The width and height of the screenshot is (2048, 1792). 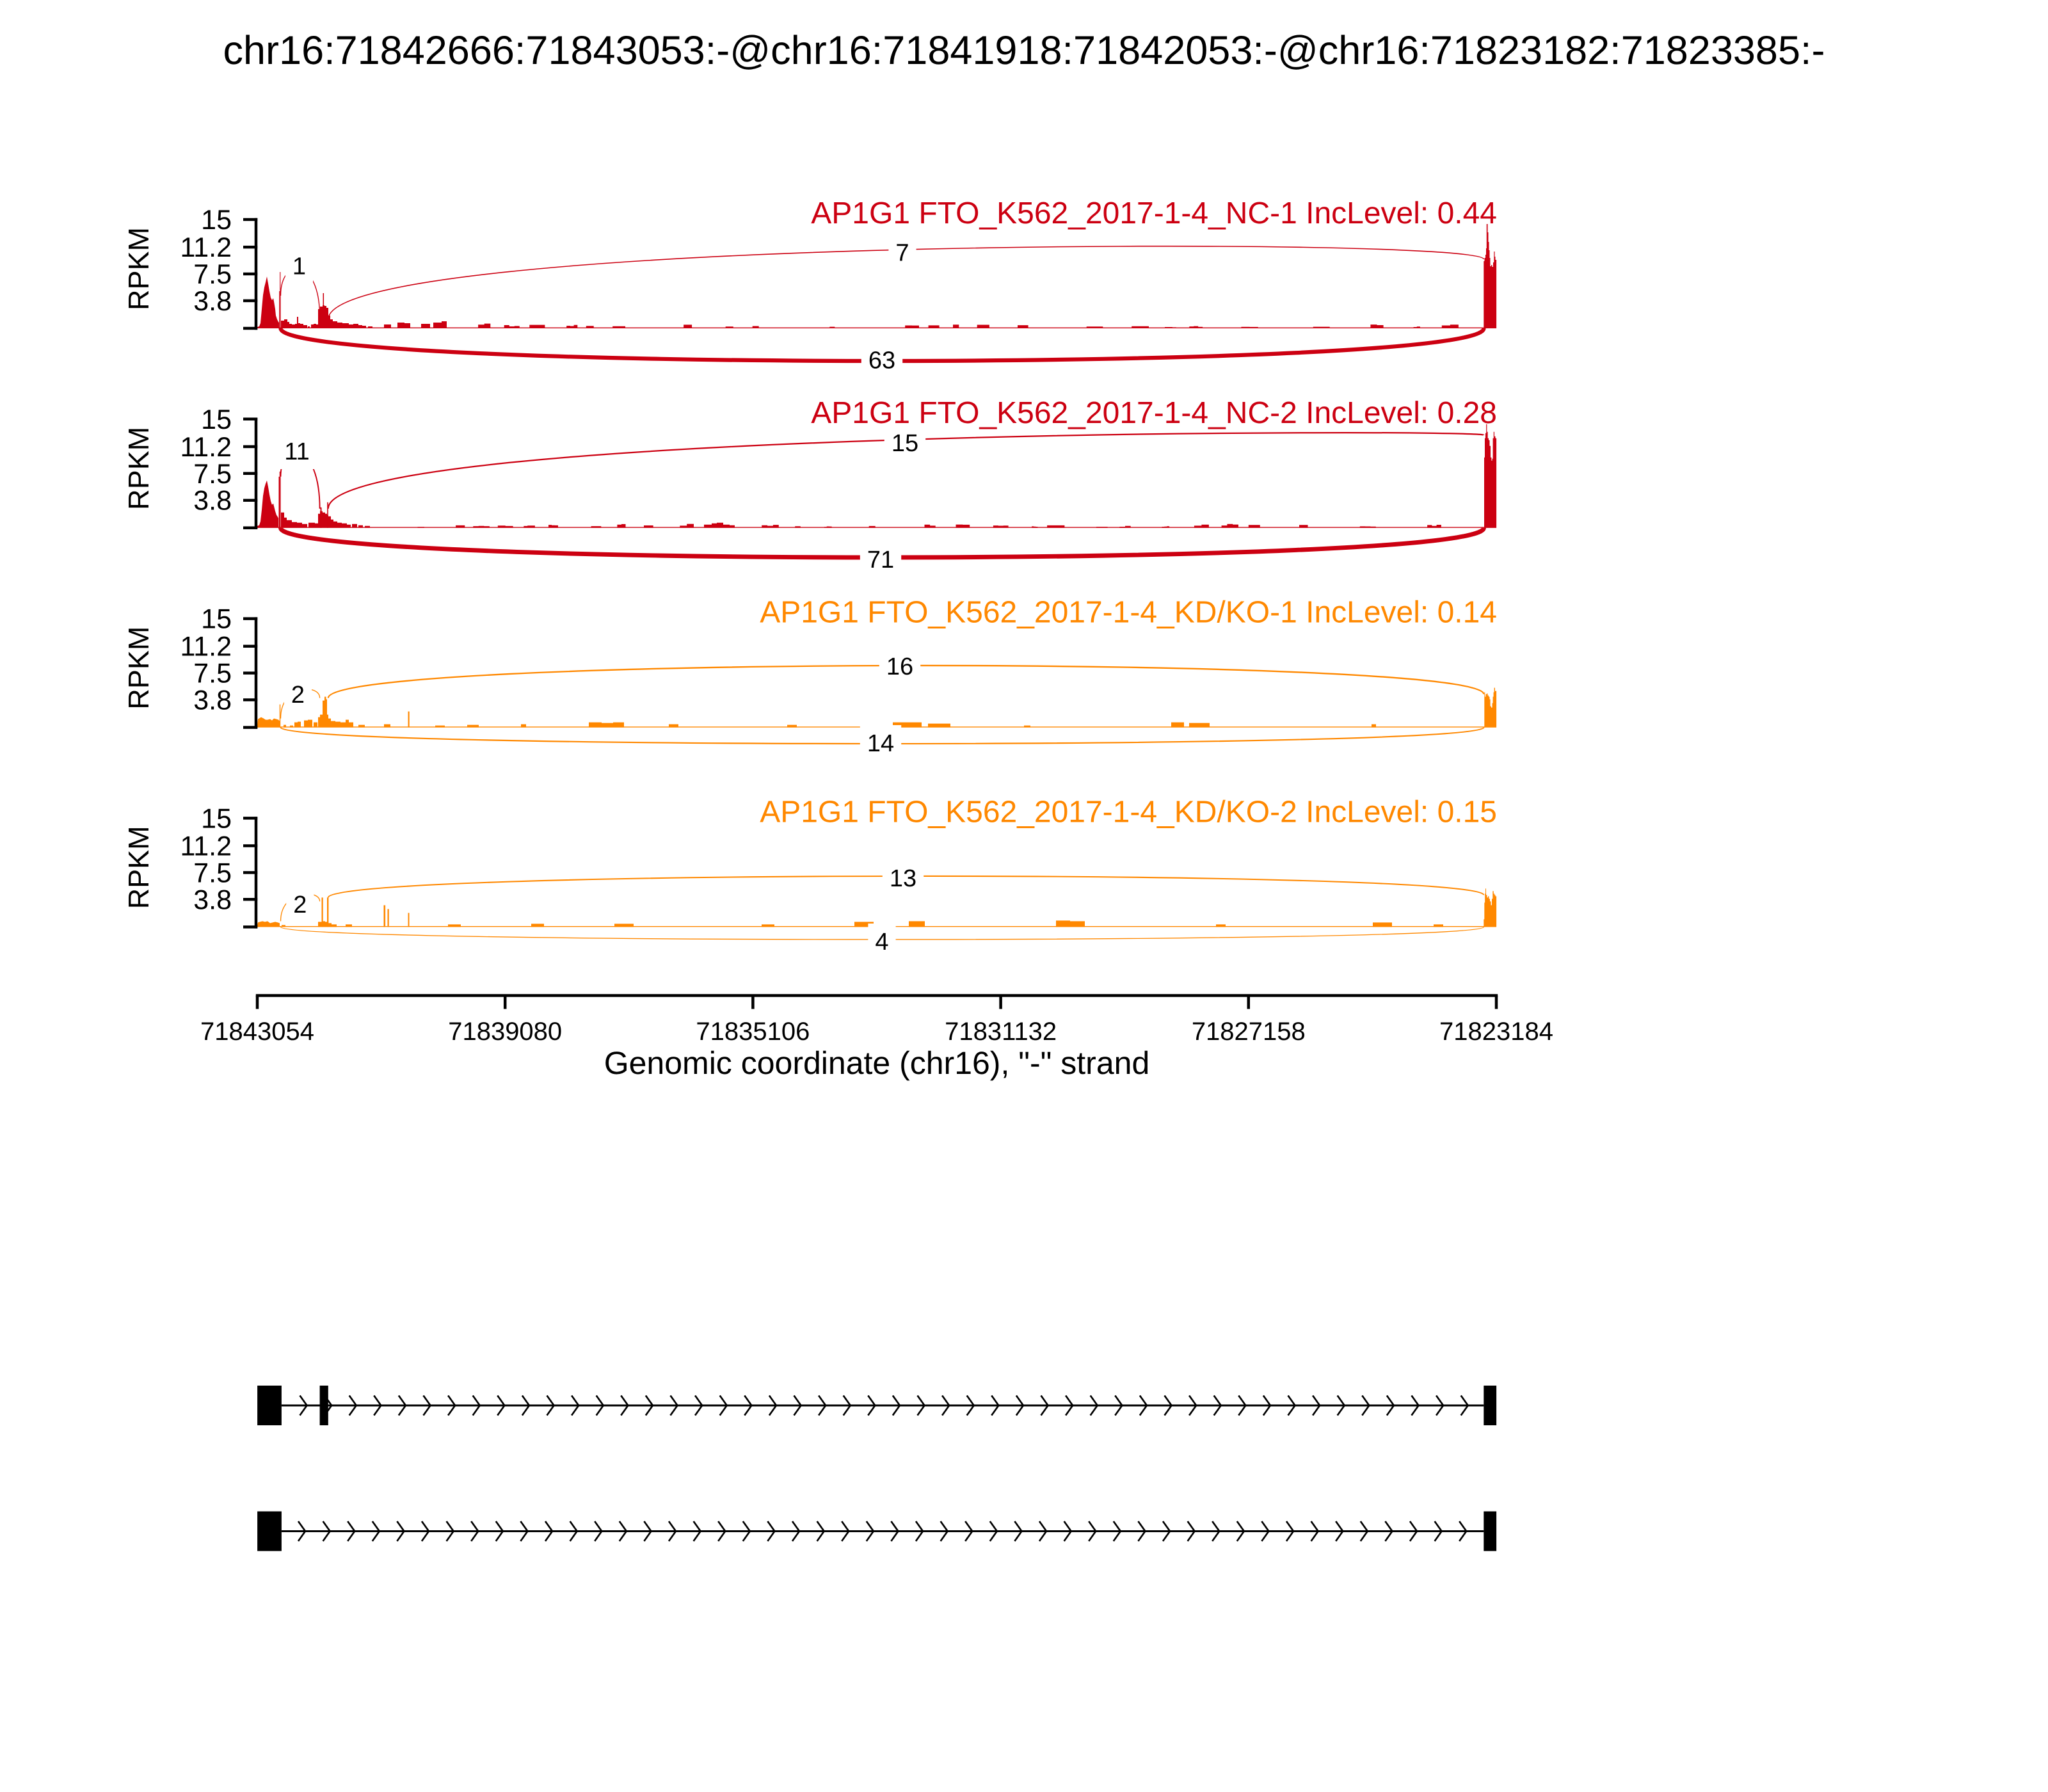 I want to click on svg-text: 7, so click(x=902, y=253).